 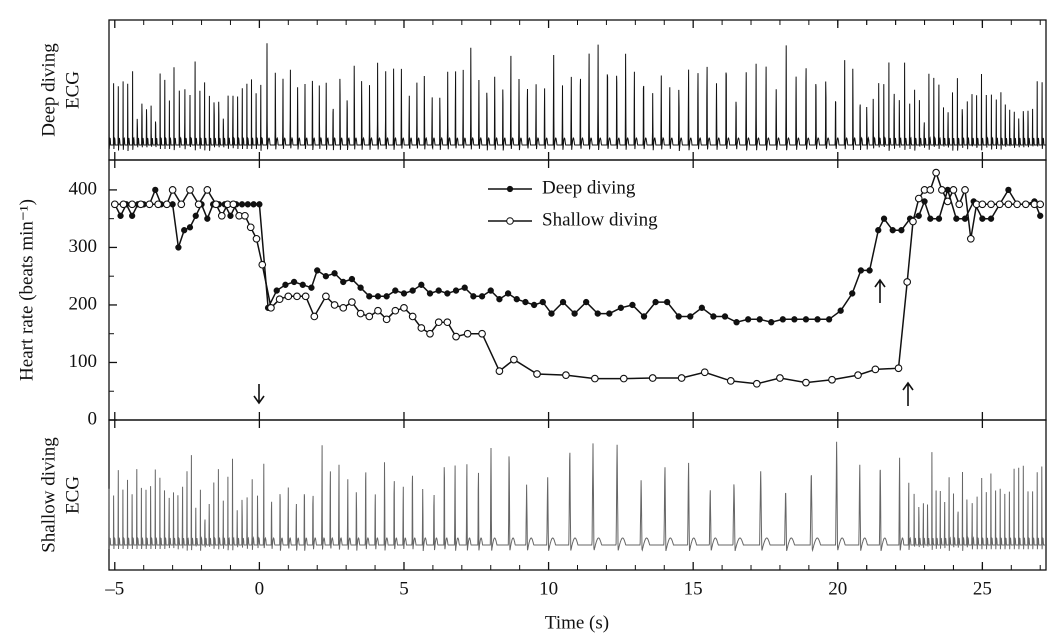 What do you see at coordinates (83, 361) in the screenshot?
I see `y-tick-label: 100` at bounding box center [83, 361].